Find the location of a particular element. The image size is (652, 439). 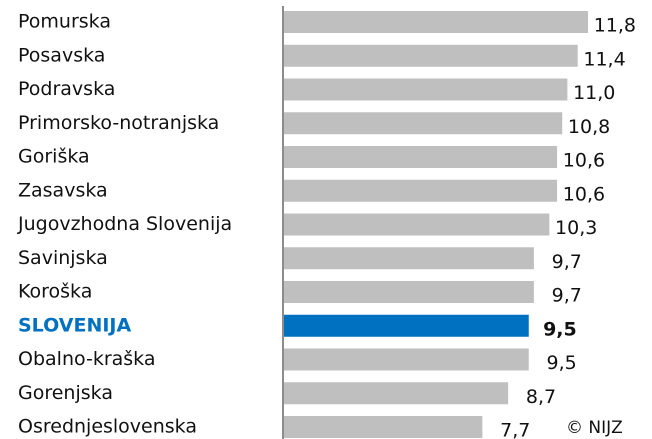

category-label: Osrednjeslovenska is located at coordinates (107, 427).